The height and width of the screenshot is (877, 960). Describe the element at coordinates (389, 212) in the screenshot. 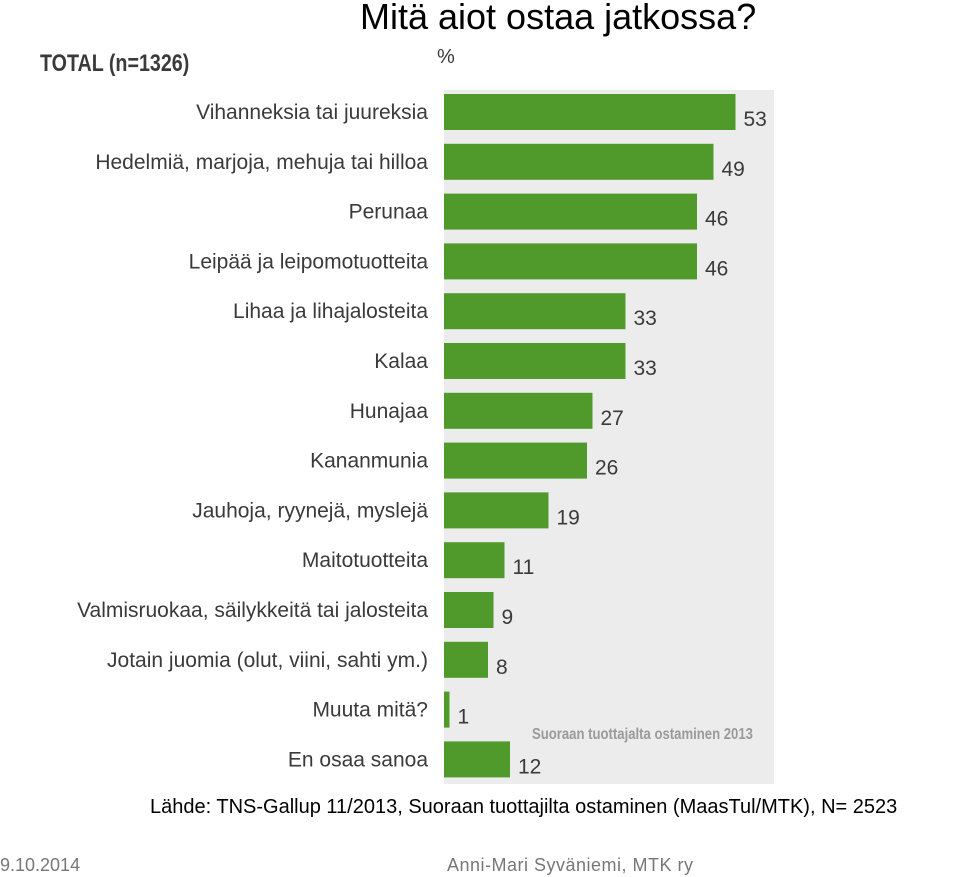

I see `category-label: Perunaa` at that location.